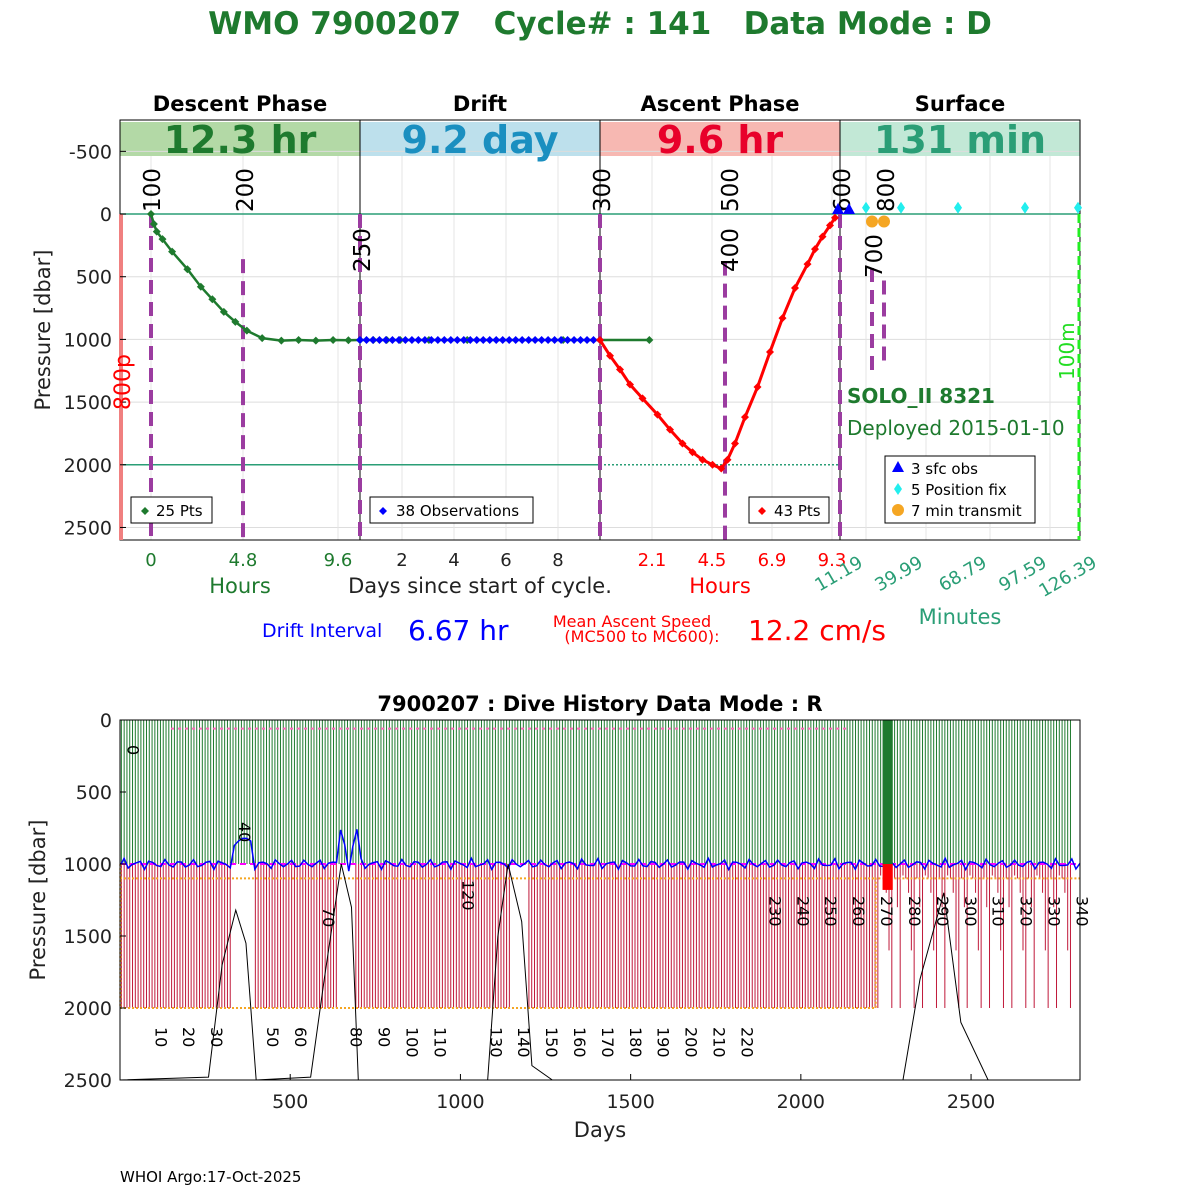 The height and width of the screenshot is (1200, 1200). I want to click on cycle-label-20: 20, so click(188, 1037).